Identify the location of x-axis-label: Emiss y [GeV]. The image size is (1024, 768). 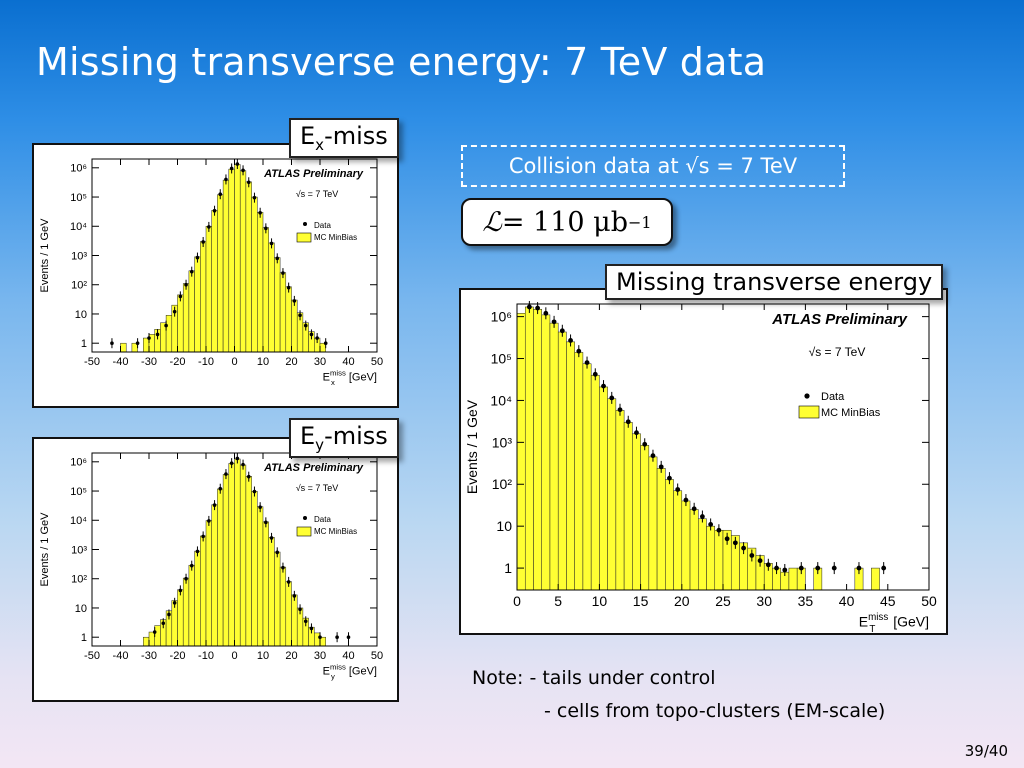
(350, 672).